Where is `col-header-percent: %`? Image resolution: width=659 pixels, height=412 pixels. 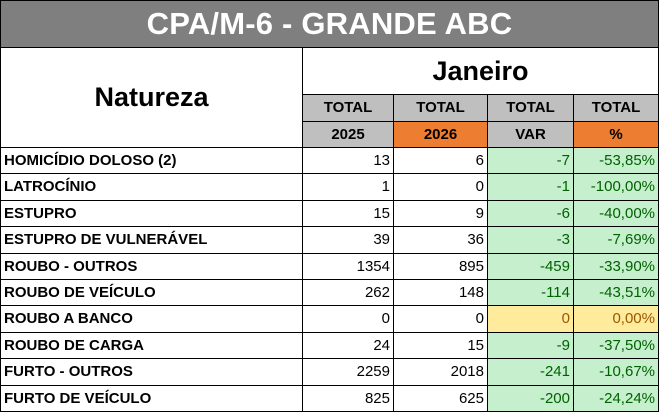
col-header-percent: % is located at coordinates (616, 134).